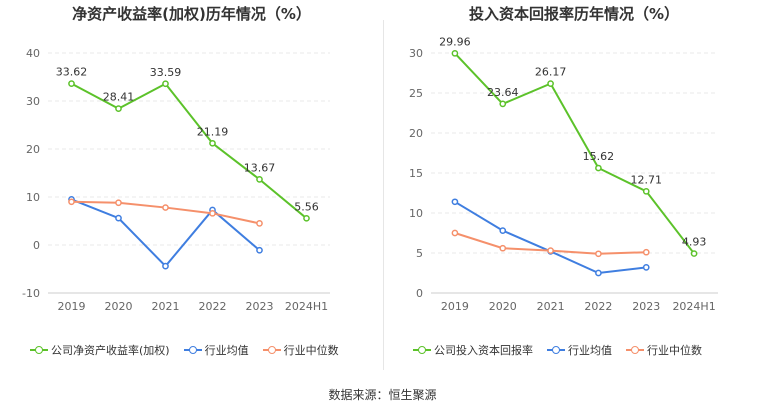 This screenshot has height=413, width=765. I want to click on data-label: 26.17, so click(551, 72).